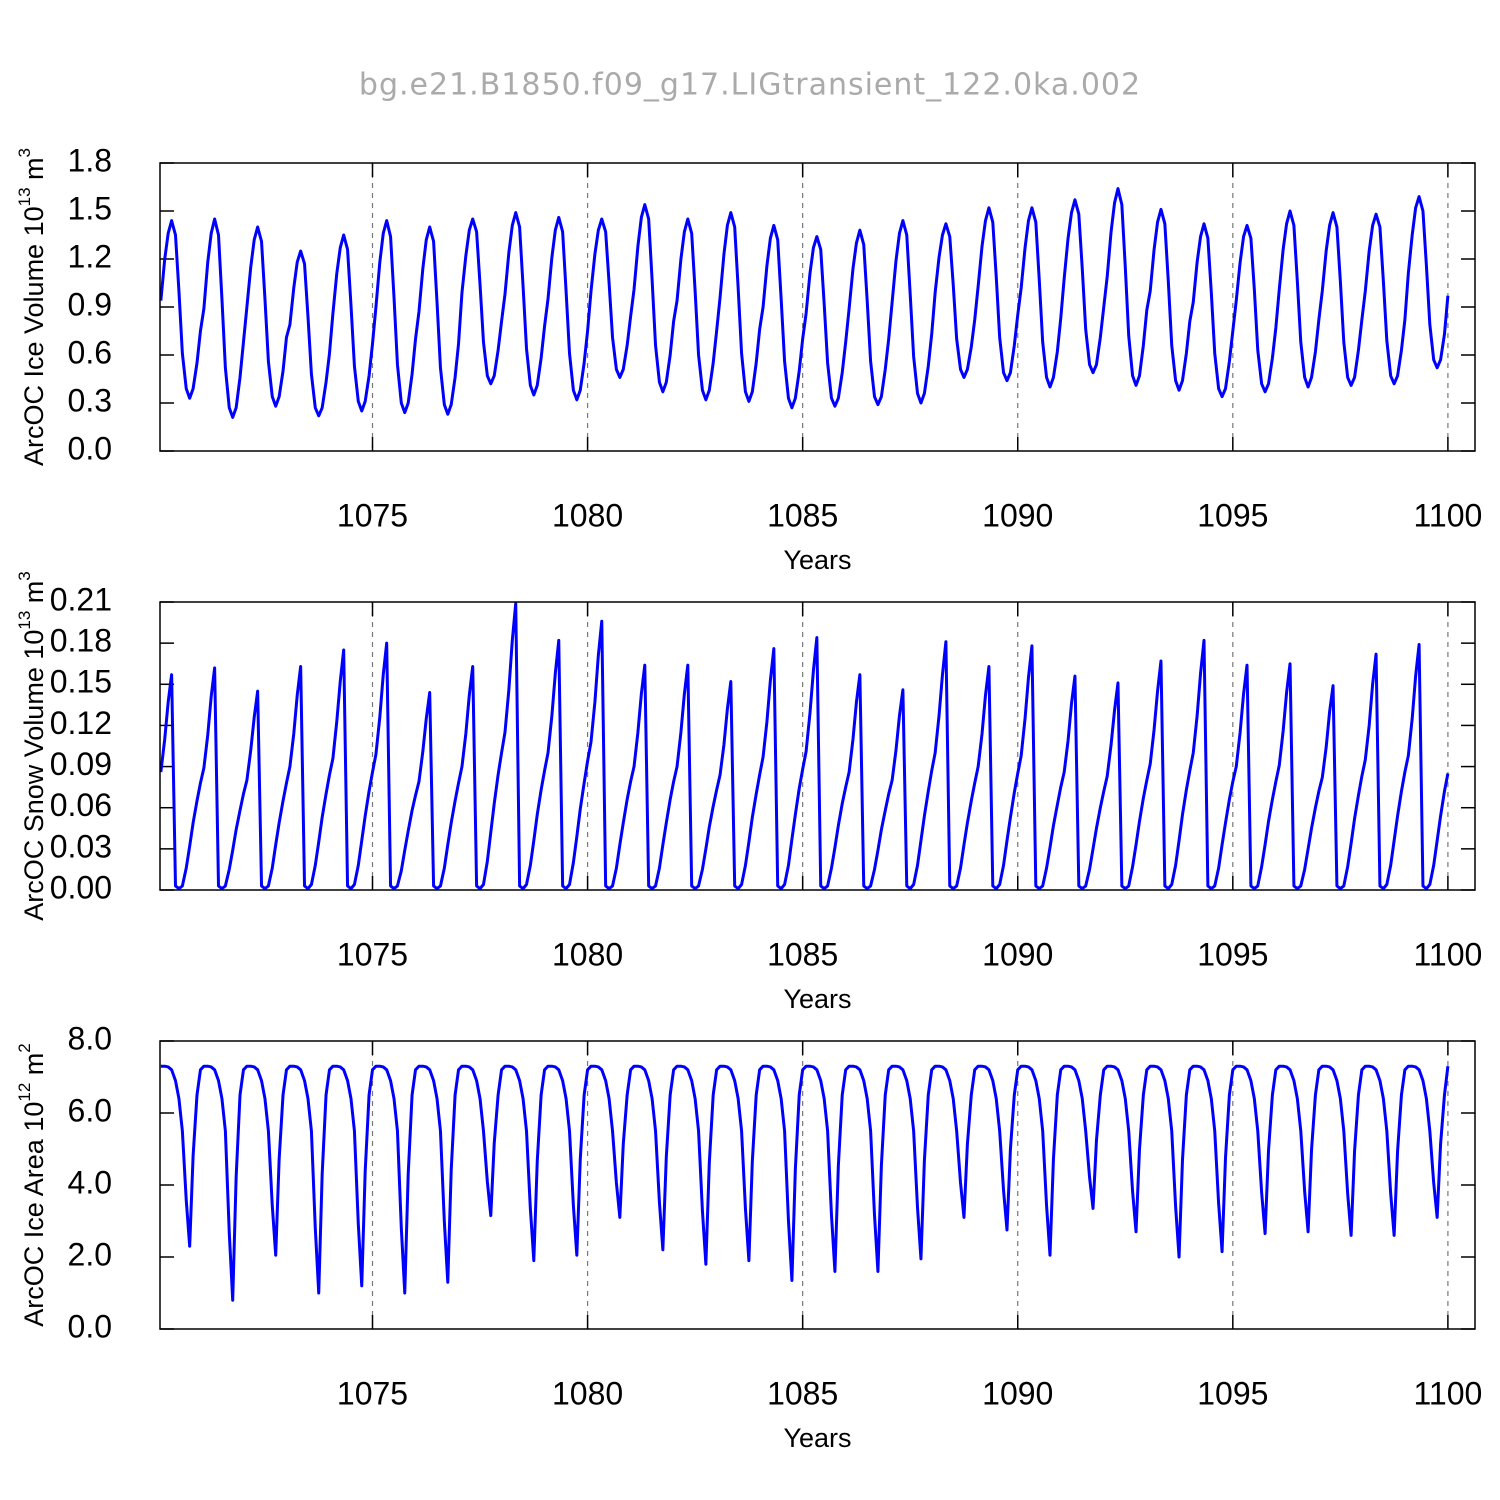 The width and height of the screenshot is (1500, 1500). I want to click on y-tick-label: 0.21, so click(81, 599).